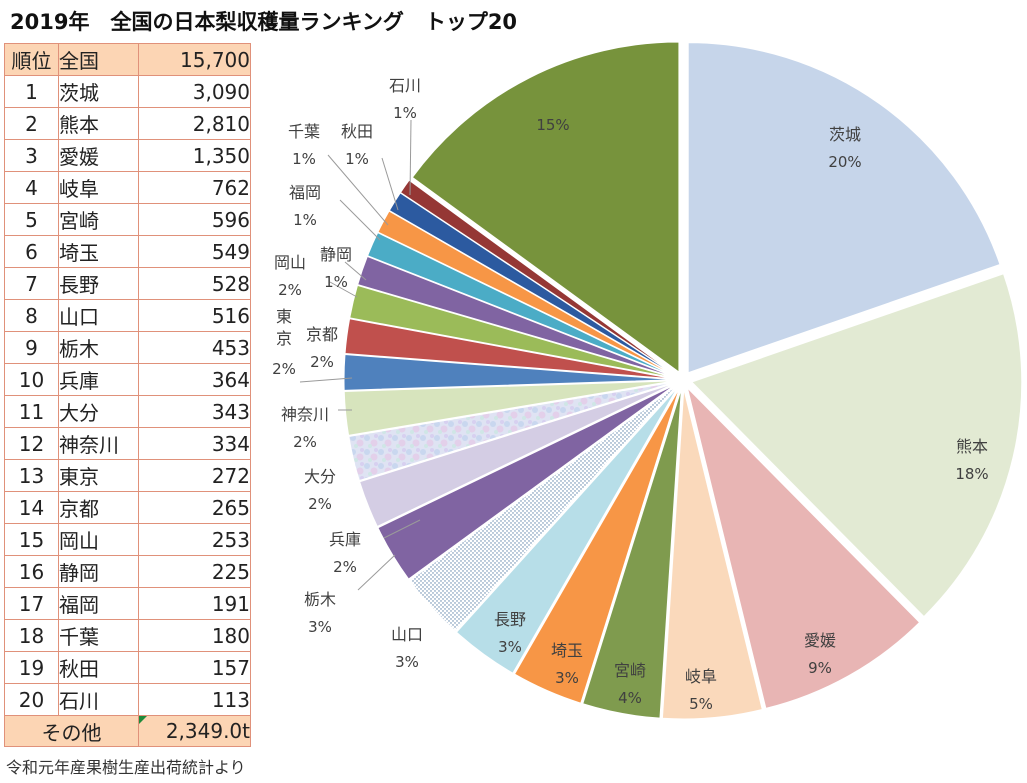 This screenshot has height=783, width=1027. I want to click on header-total: 15,700, so click(194, 59).